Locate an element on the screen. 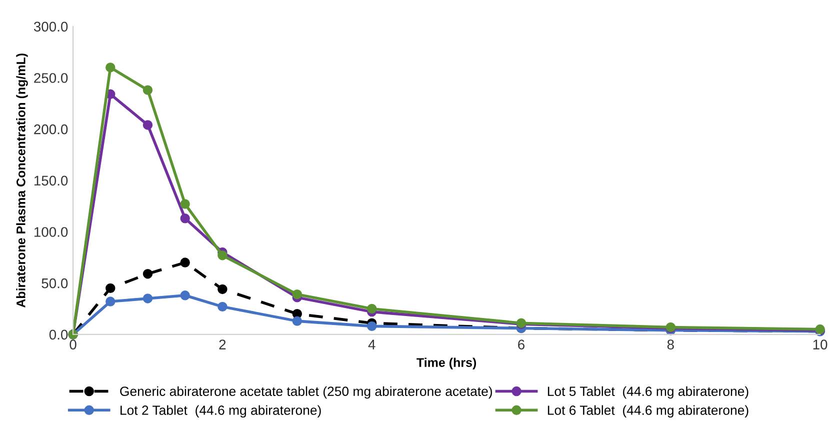 The width and height of the screenshot is (830, 440). y-tick-label: 150.0 is located at coordinates (51, 181).